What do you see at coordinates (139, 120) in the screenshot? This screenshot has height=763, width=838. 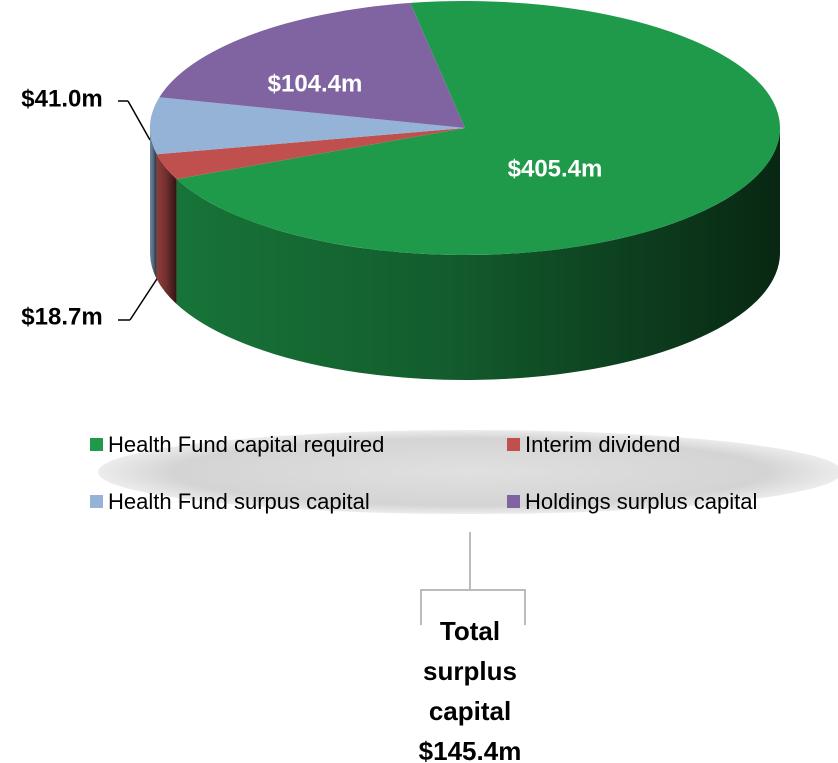 I see `leader-line` at bounding box center [139, 120].